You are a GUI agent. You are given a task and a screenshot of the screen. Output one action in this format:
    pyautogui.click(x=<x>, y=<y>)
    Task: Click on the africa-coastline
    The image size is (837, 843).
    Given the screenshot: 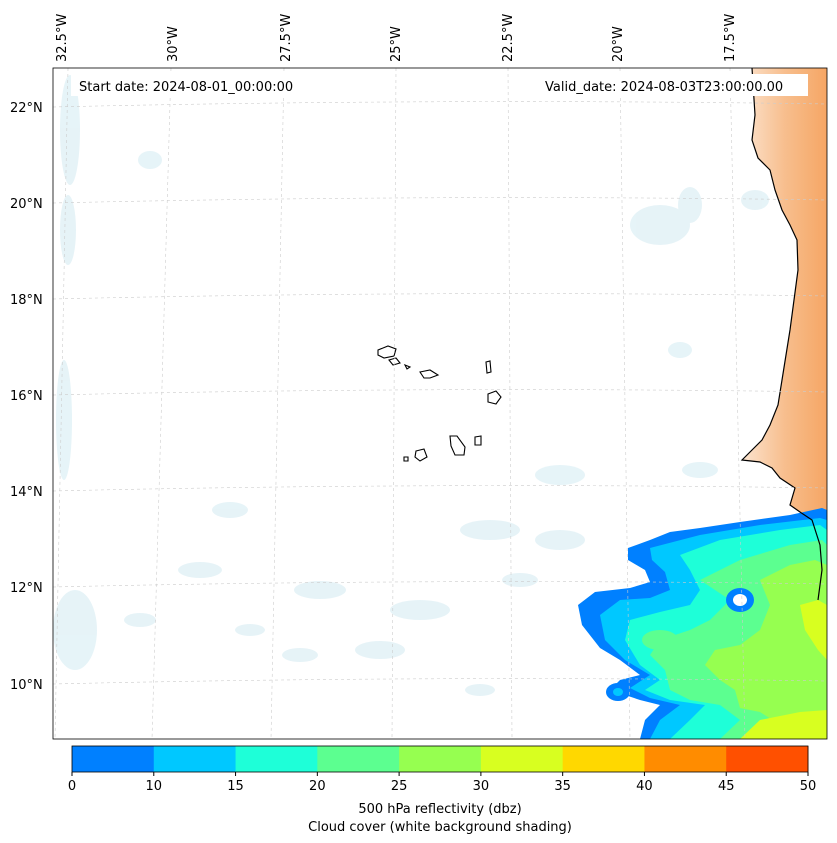 What is the action you would take?
    pyautogui.click(x=781, y=334)
    